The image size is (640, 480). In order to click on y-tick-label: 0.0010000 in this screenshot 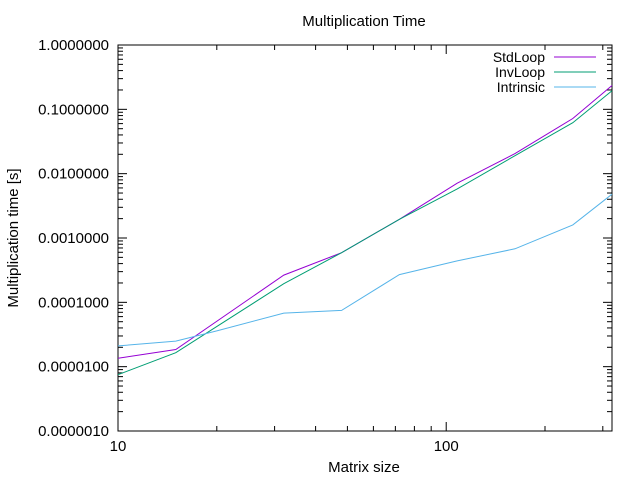, I will do `click(73, 238)`.